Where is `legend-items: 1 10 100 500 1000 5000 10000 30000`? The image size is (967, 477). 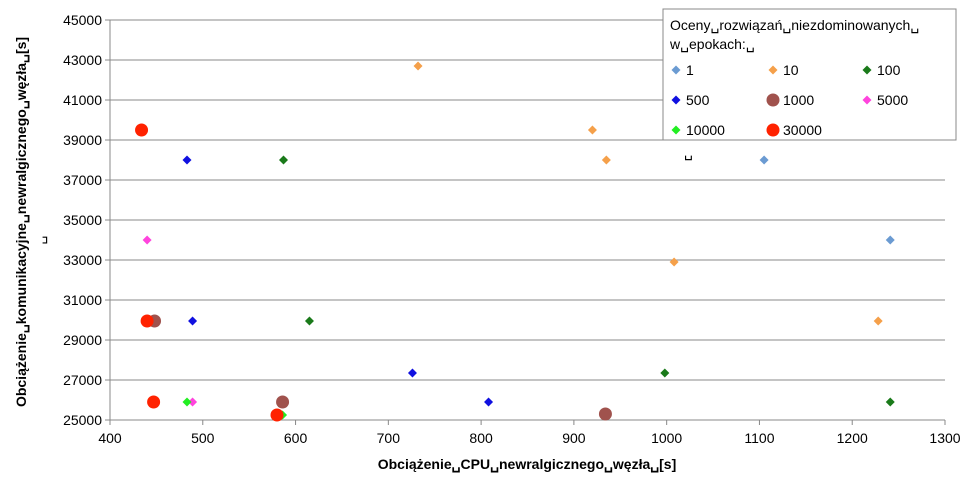 legend-items: 1 10 100 500 1000 5000 10000 30000 is located at coordinates (789, 100).